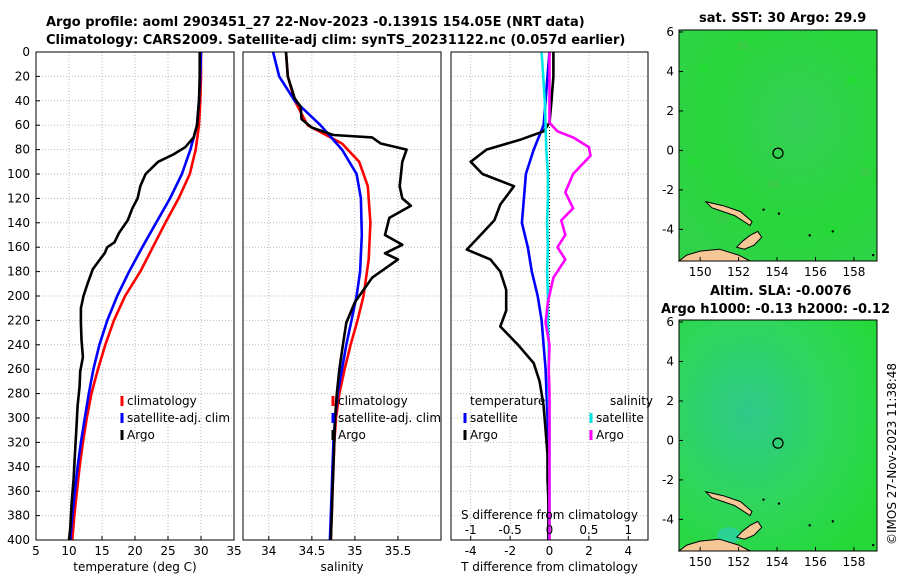  What do you see at coordinates (670, 361) in the screenshot?
I see `map-y-tick-label: 4` at bounding box center [670, 361].